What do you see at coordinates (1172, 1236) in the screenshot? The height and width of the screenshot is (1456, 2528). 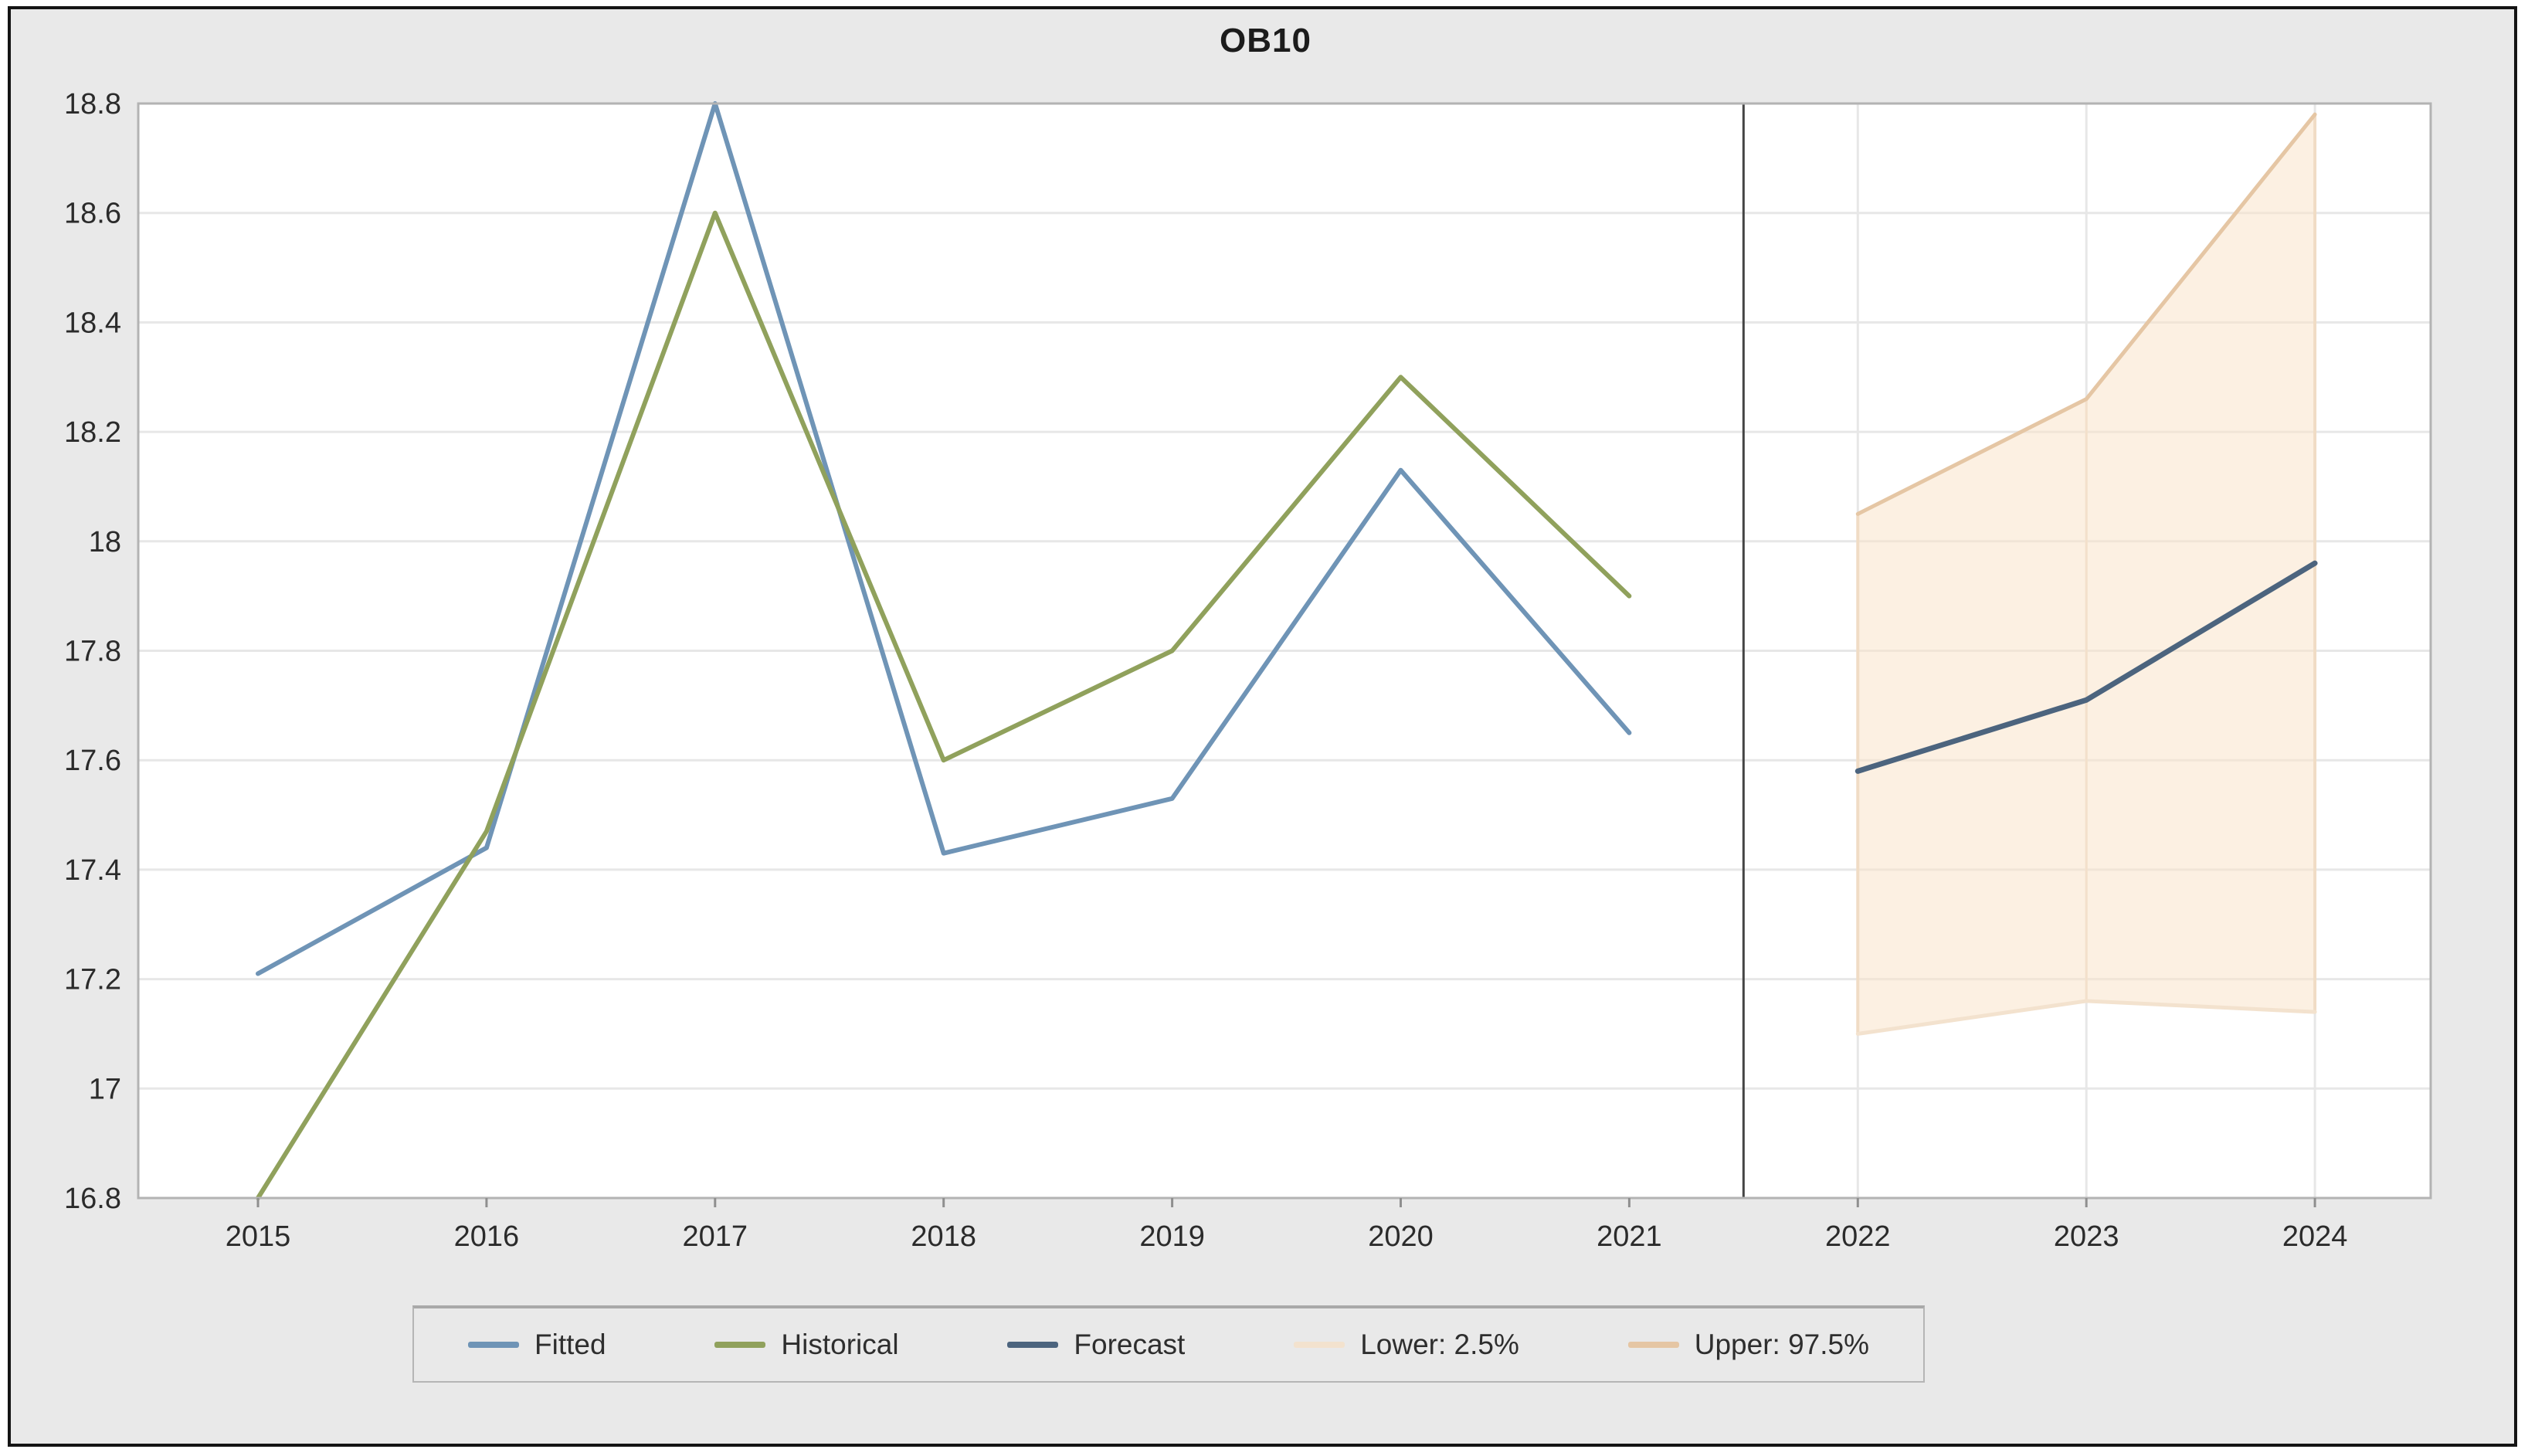 I see `x-tick-label: 2019` at bounding box center [1172, 1236].